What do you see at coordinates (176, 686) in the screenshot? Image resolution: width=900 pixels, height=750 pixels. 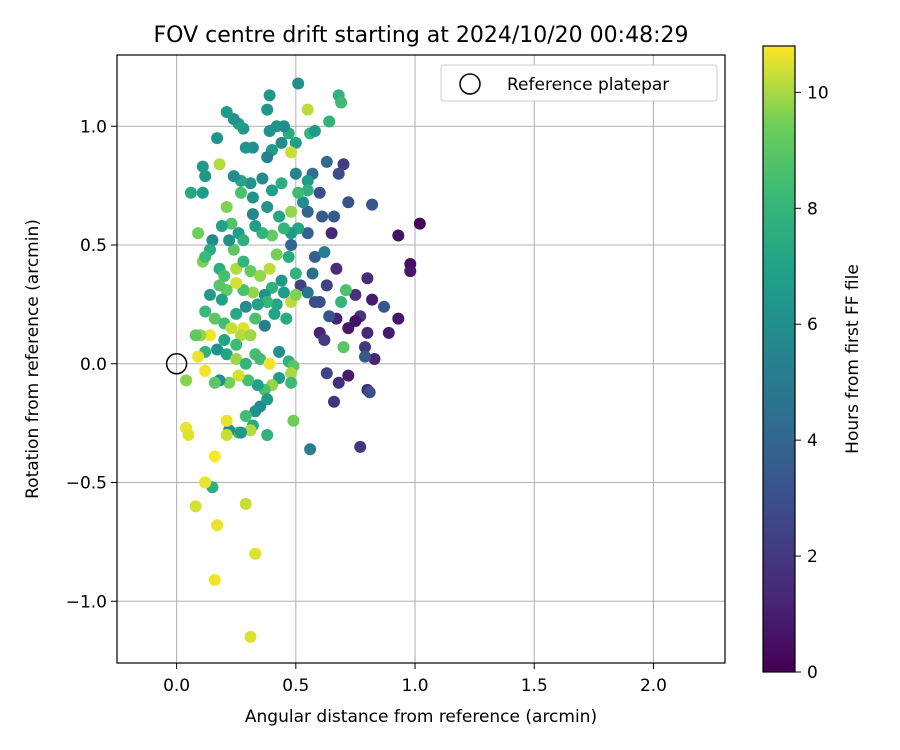 I see `x-tick-label: 0.0` at bounding box center [176, 686].